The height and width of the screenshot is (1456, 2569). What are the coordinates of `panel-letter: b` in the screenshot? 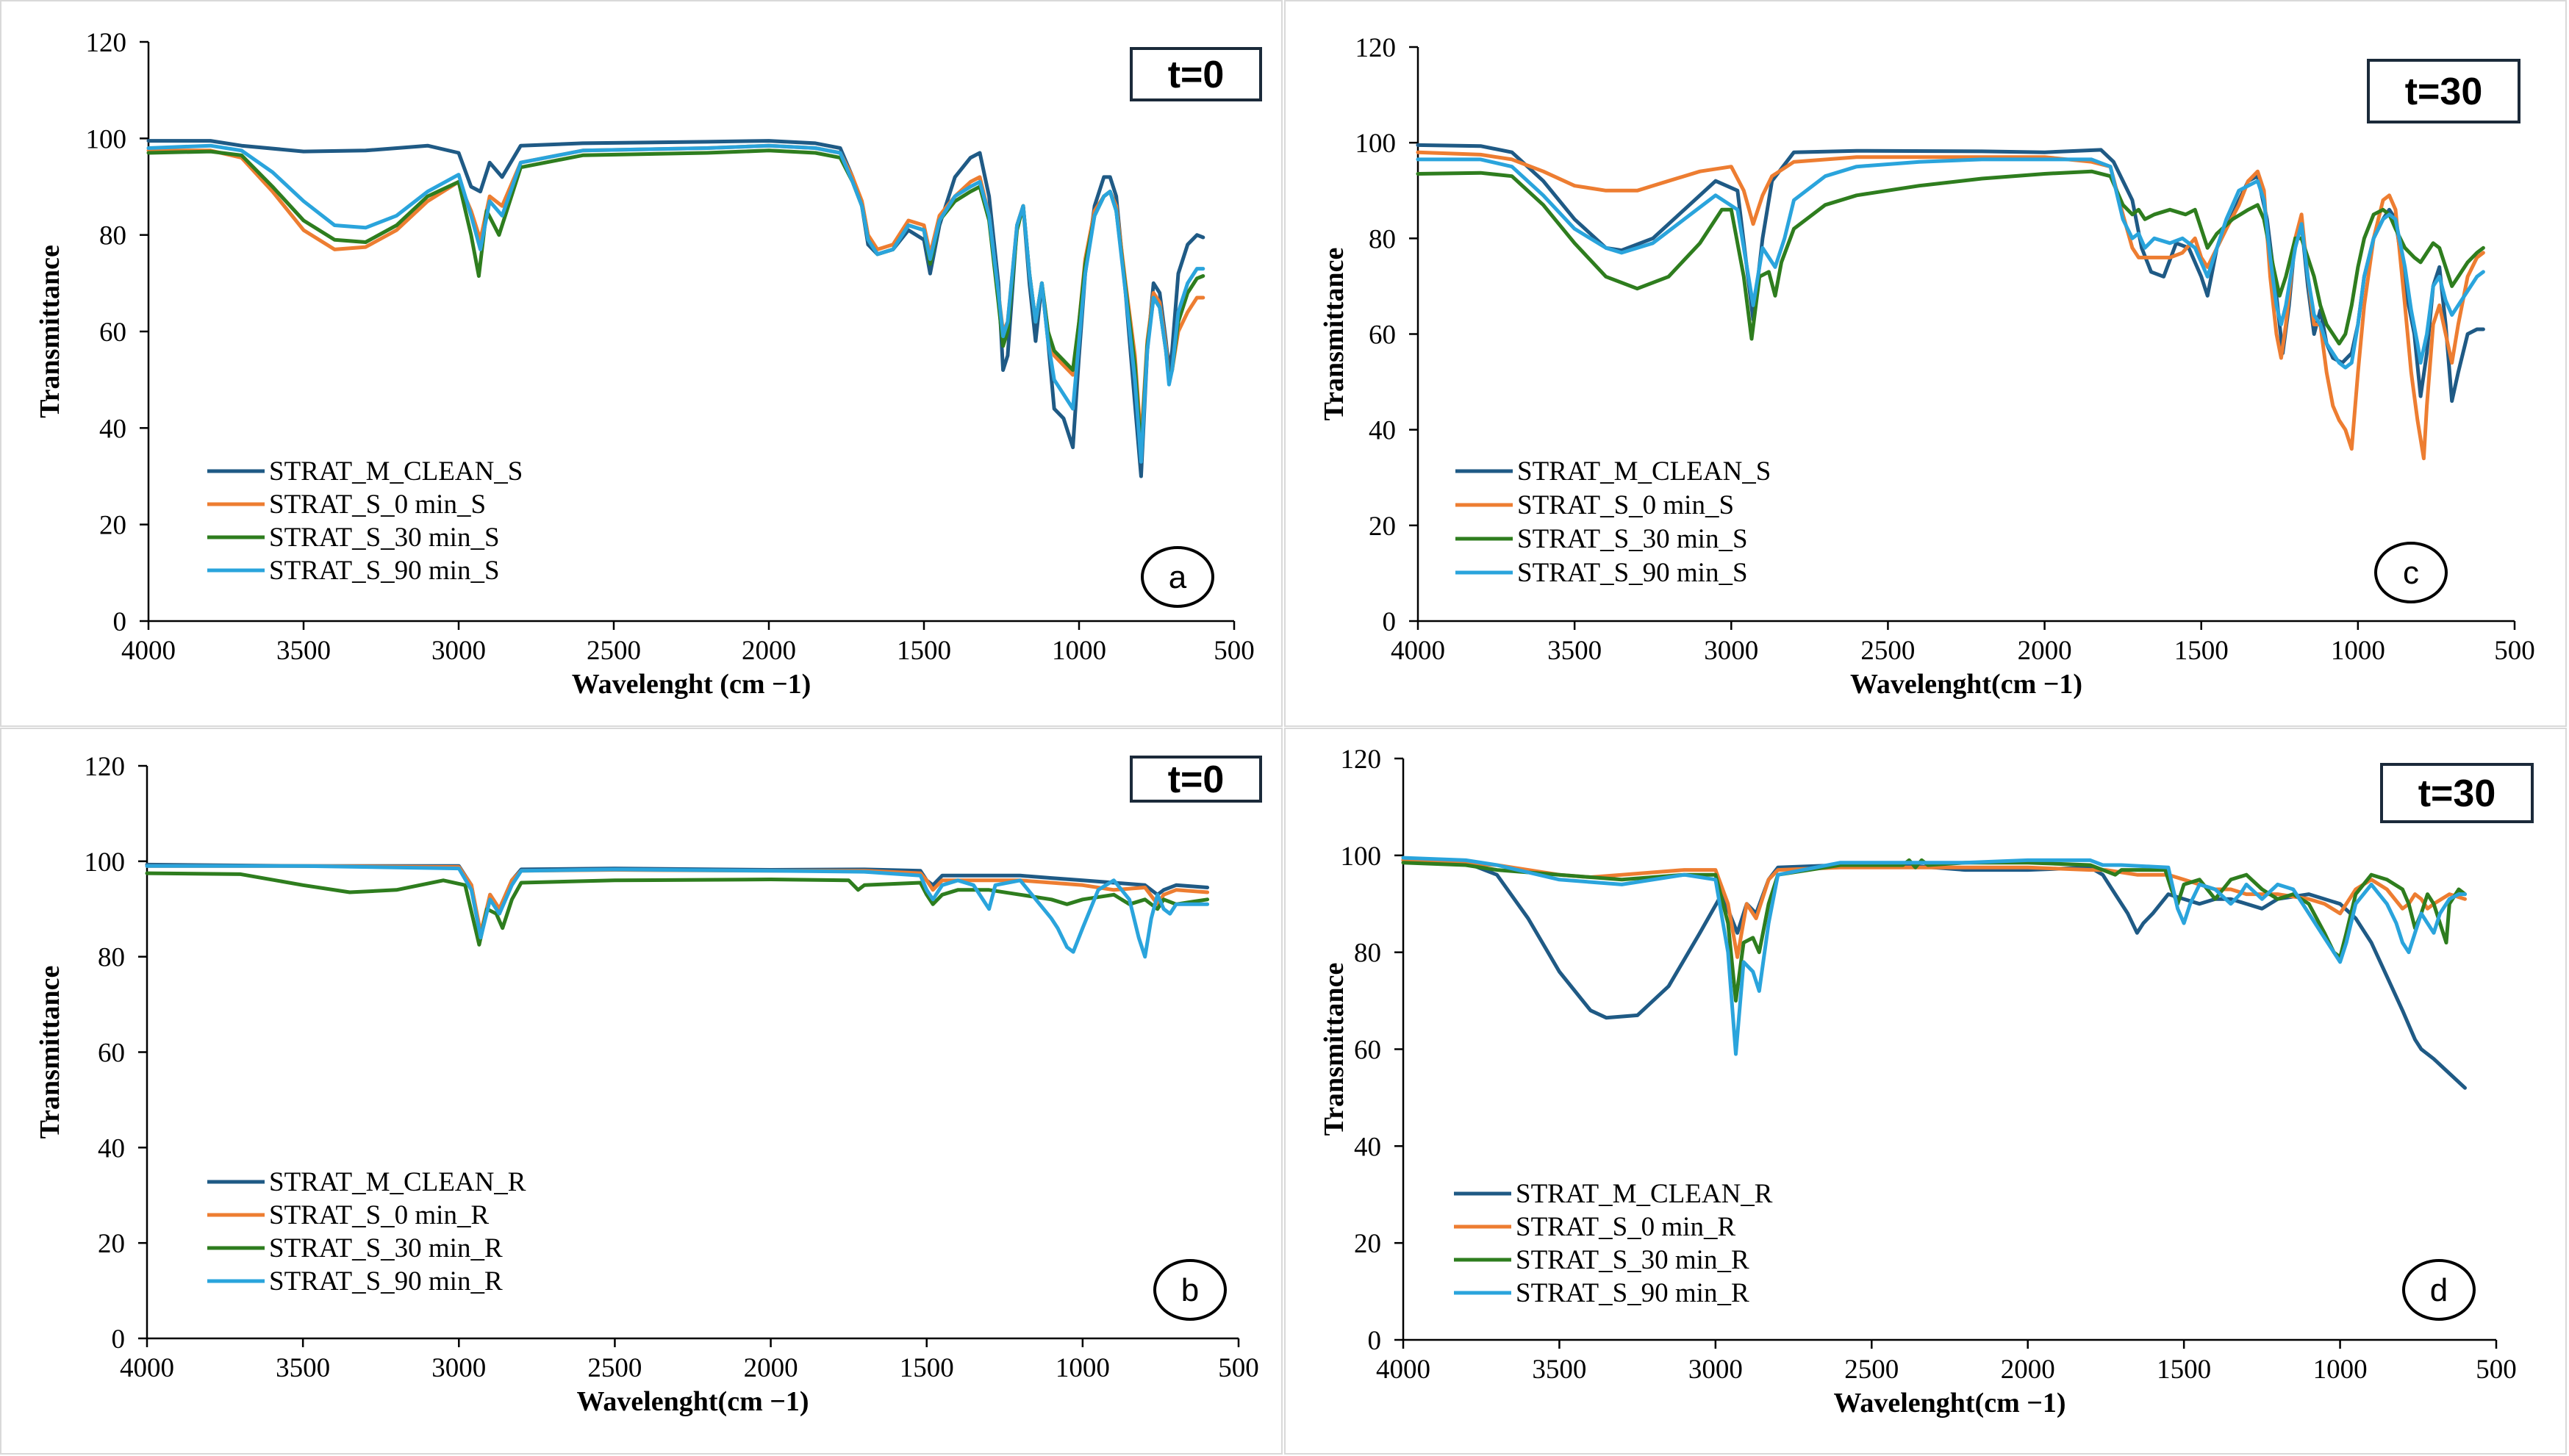 It's located at (1190, 1290).